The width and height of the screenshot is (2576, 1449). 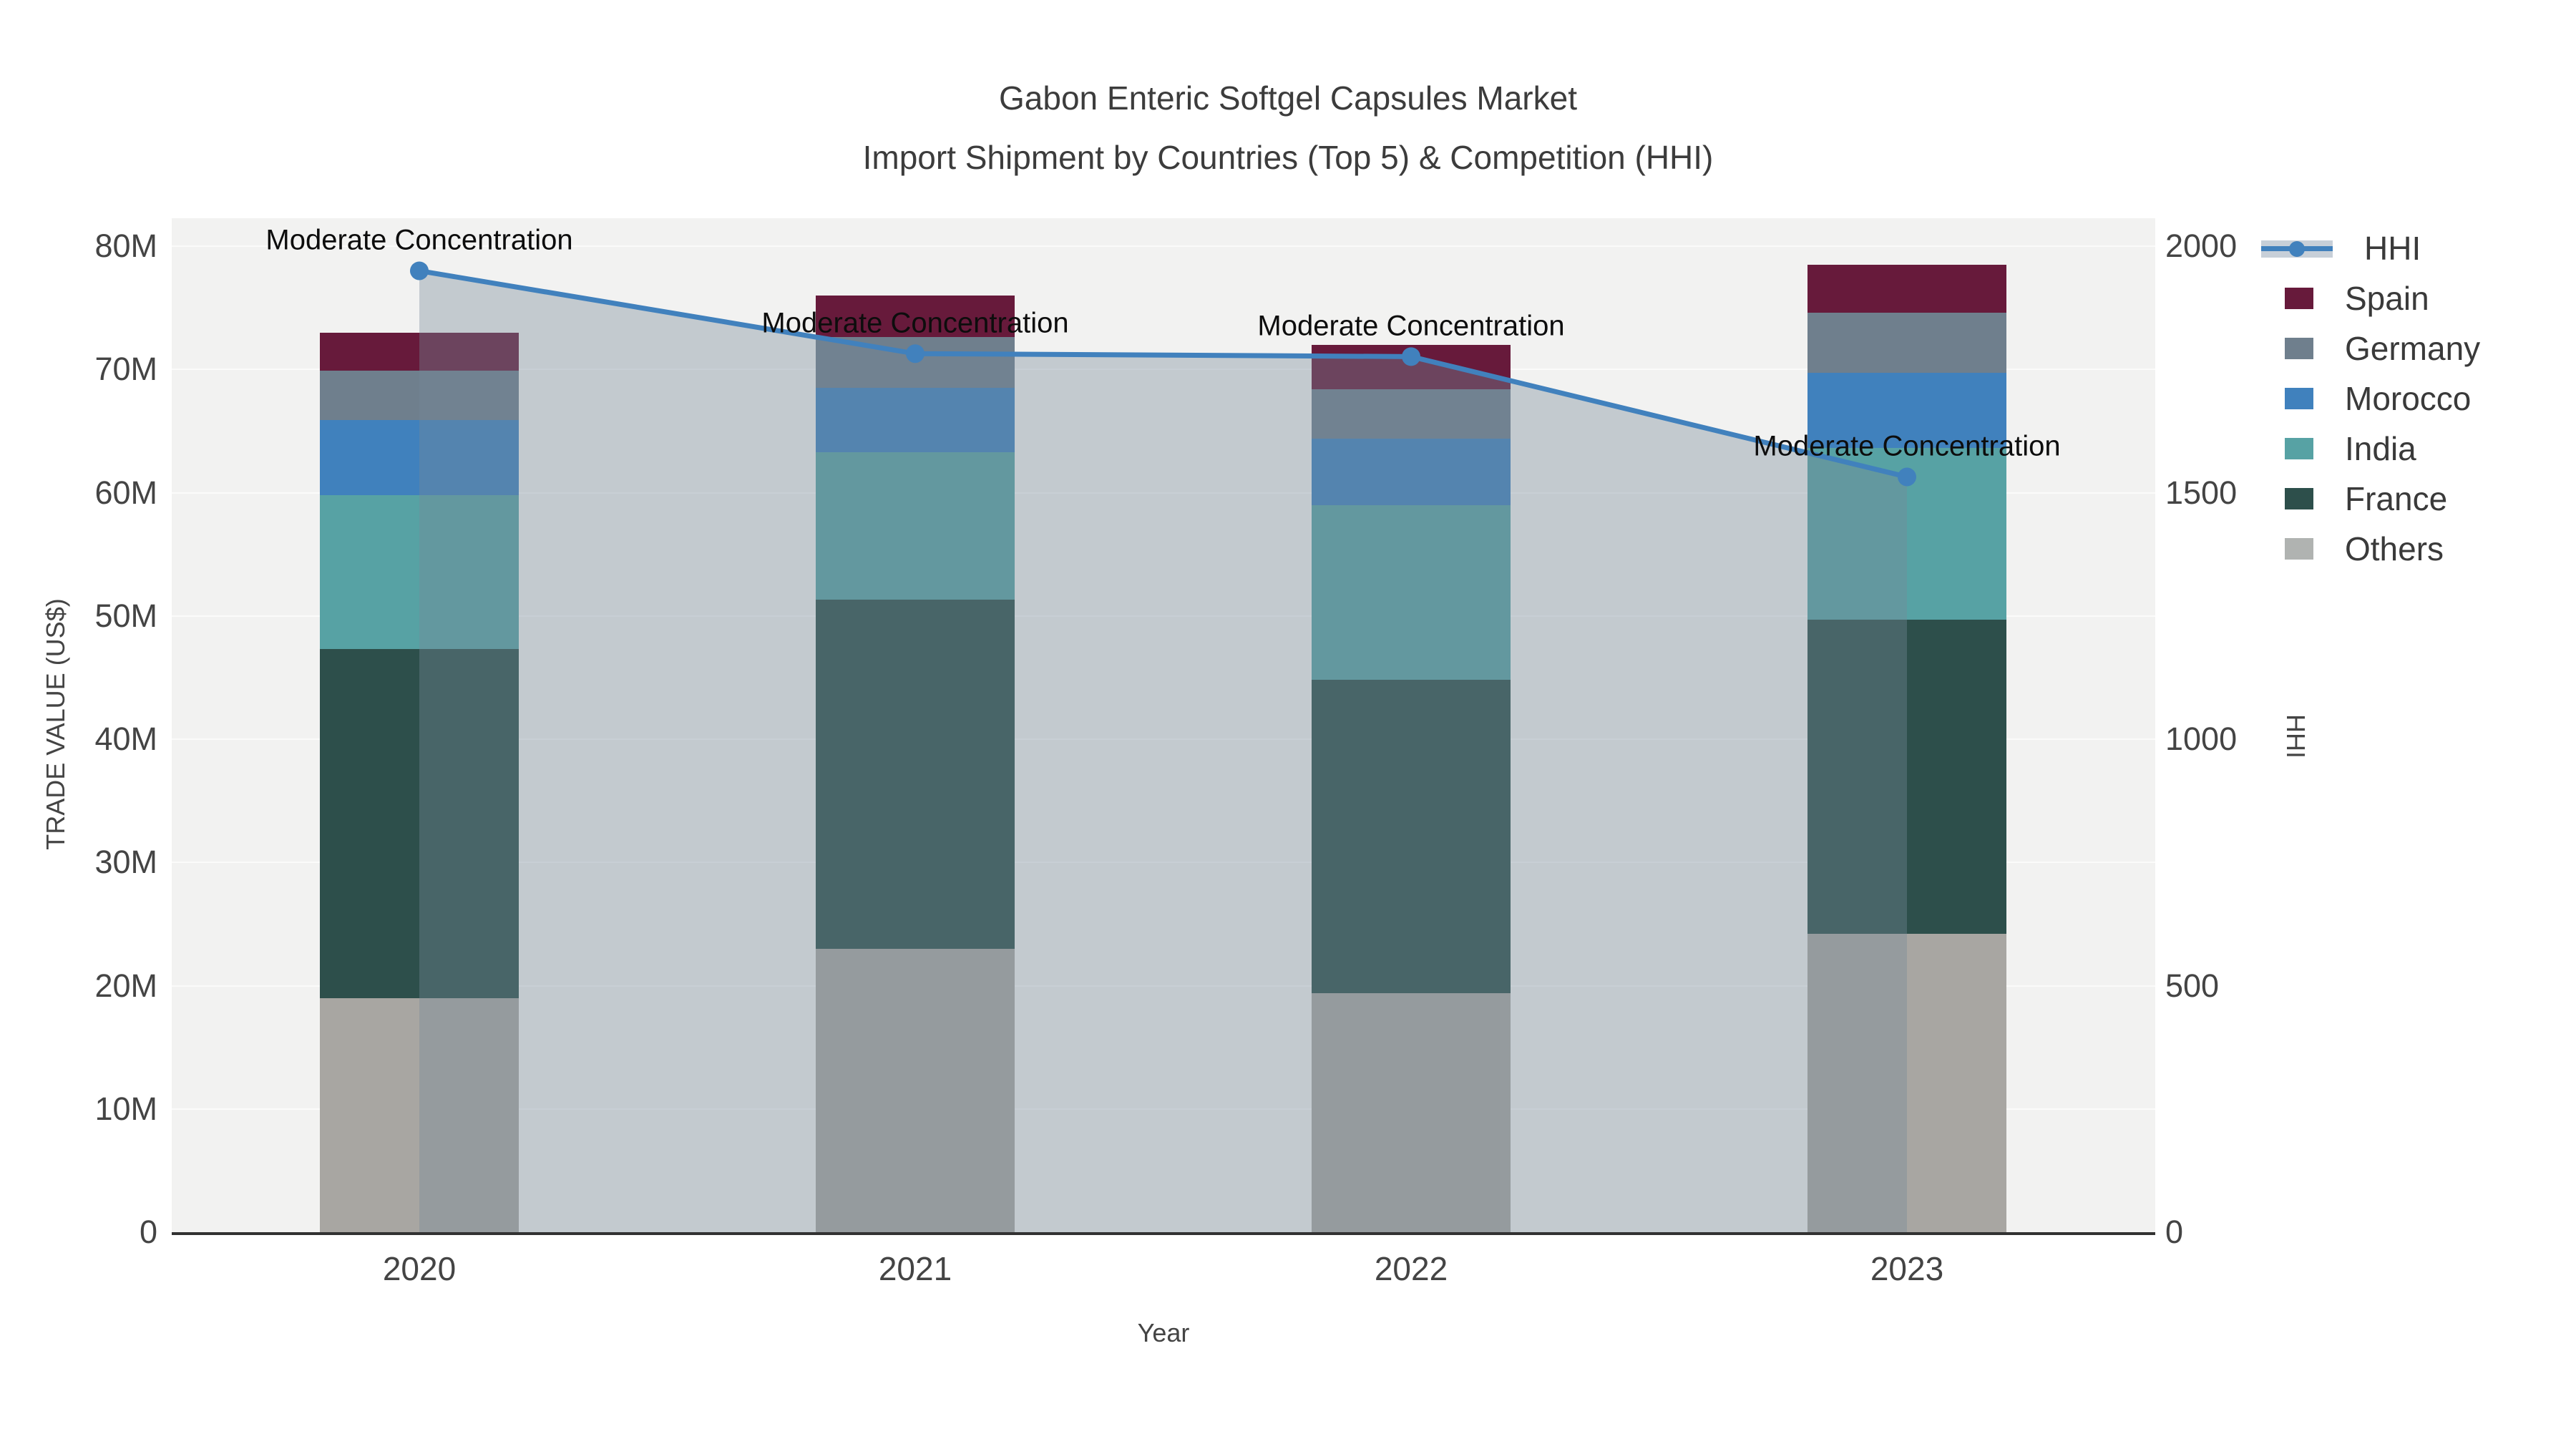 What do you see at coordinates (419, 1268) in the screenshot?
I see `x-axis-tick-label: 2020` at bounding box center [419, 1268].